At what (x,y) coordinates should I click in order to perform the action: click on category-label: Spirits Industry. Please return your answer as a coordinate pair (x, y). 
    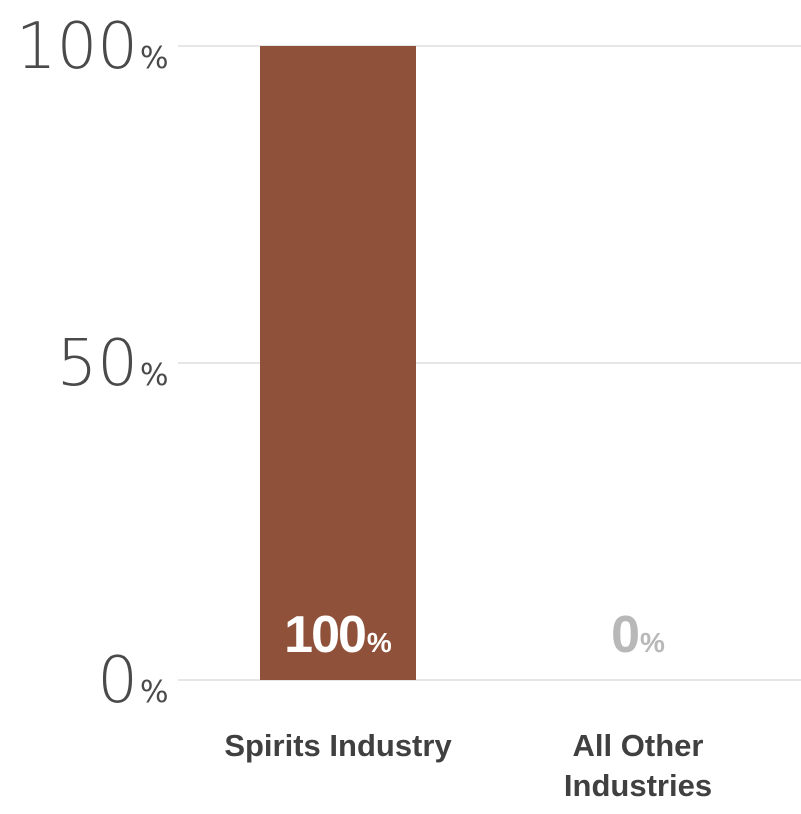
    Looking at the image, I should click on (338, 745).